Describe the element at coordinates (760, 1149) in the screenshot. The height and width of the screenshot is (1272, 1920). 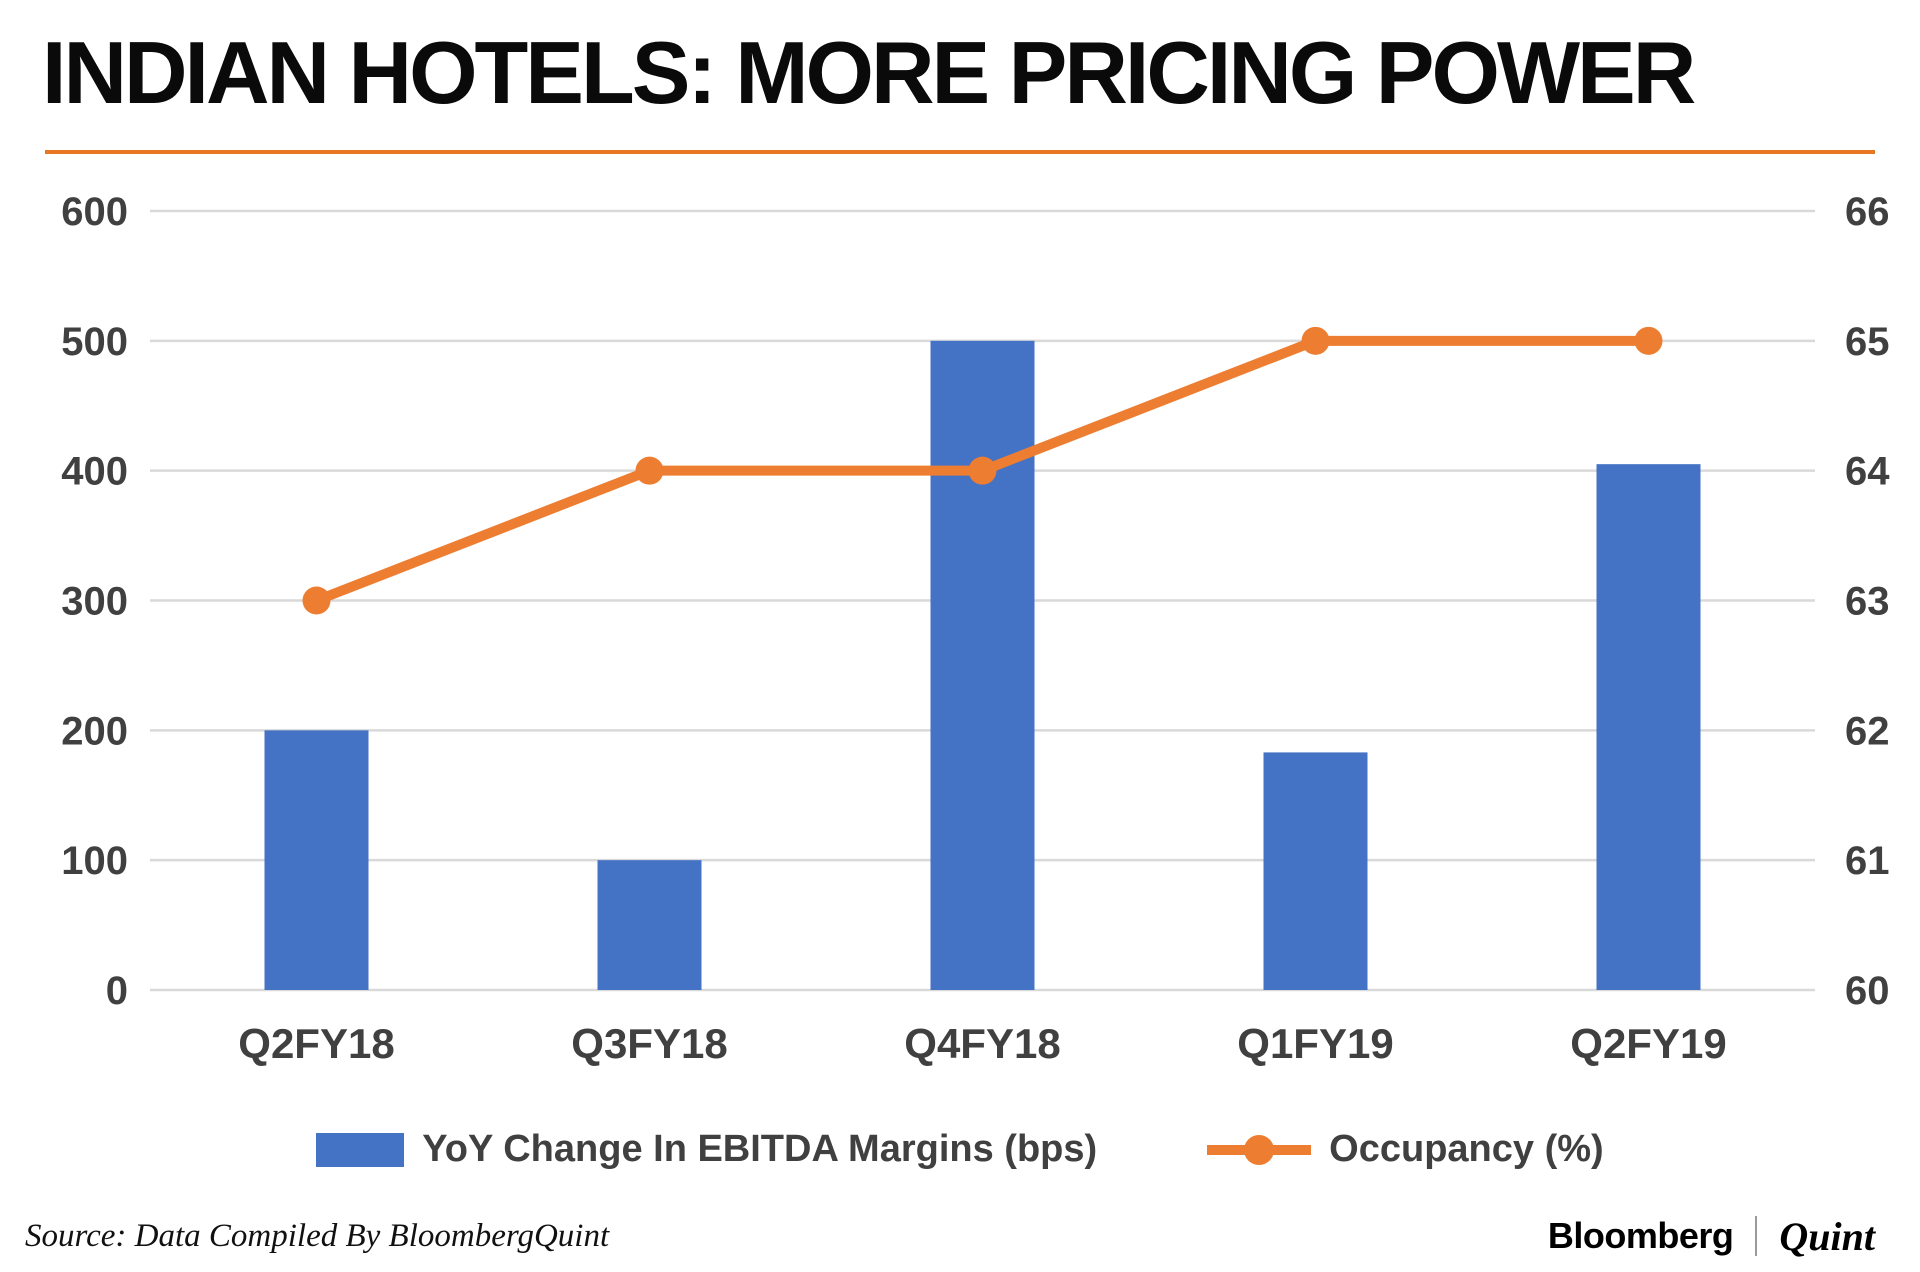
I see `legend-label-ebitda: YoY Change In EBITDA Margins (bps)` at that location.